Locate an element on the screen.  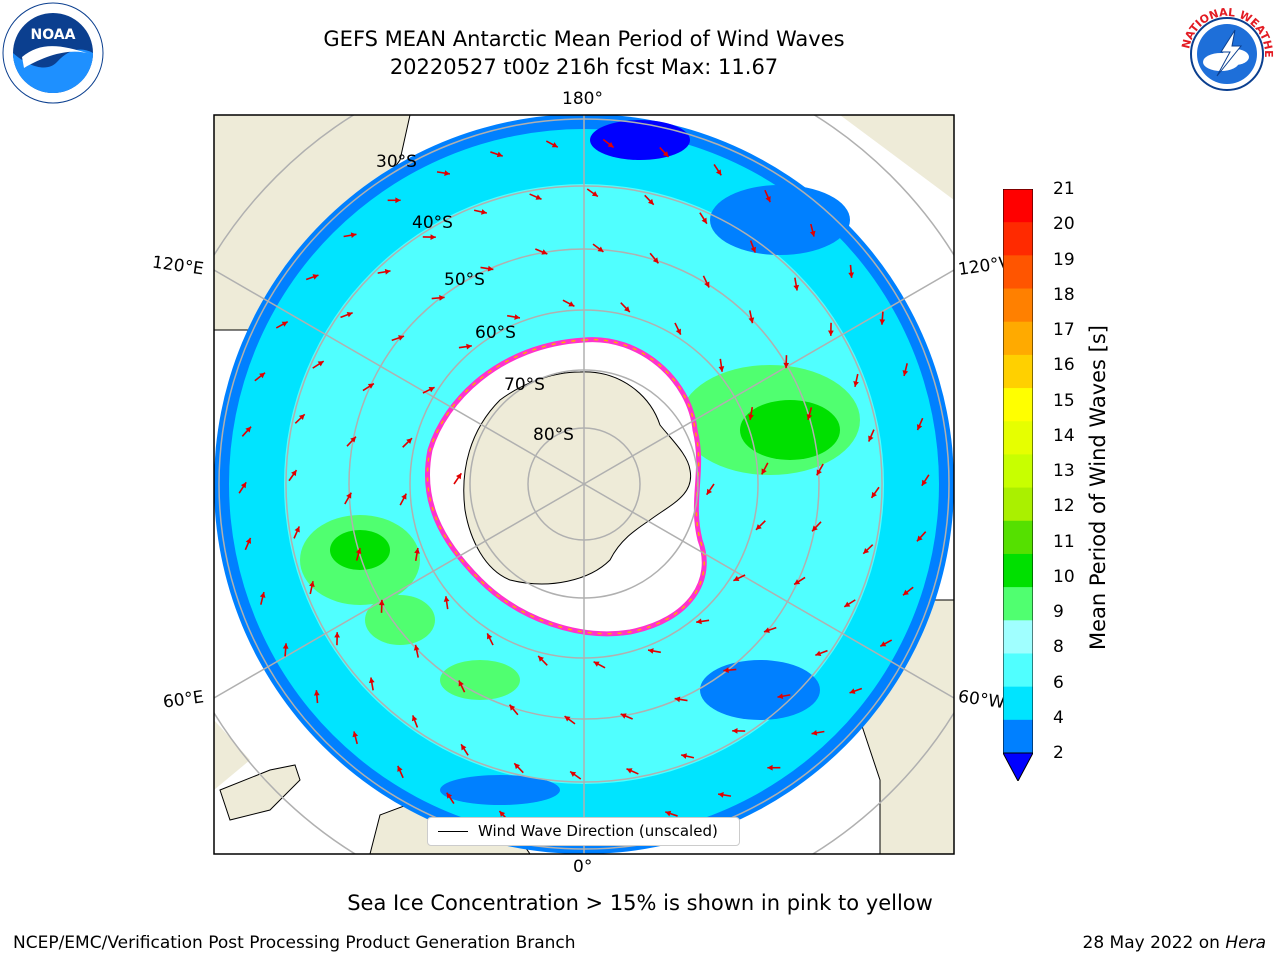
date-stamp: 28 May 2022 on Hera is located at coordinates (1175, 943).